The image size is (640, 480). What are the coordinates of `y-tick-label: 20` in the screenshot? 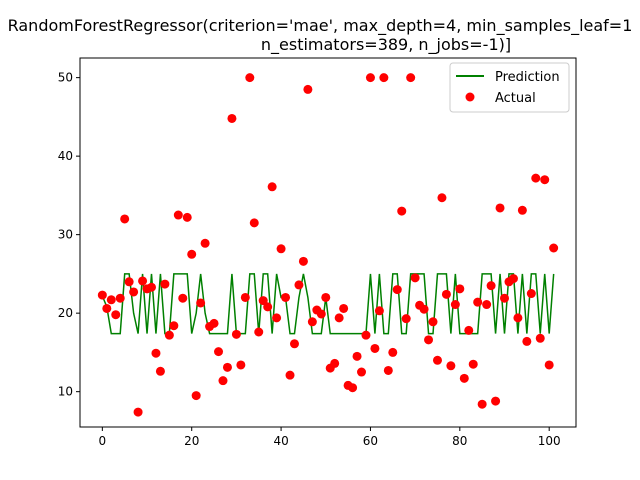 It's located at (65, 313).